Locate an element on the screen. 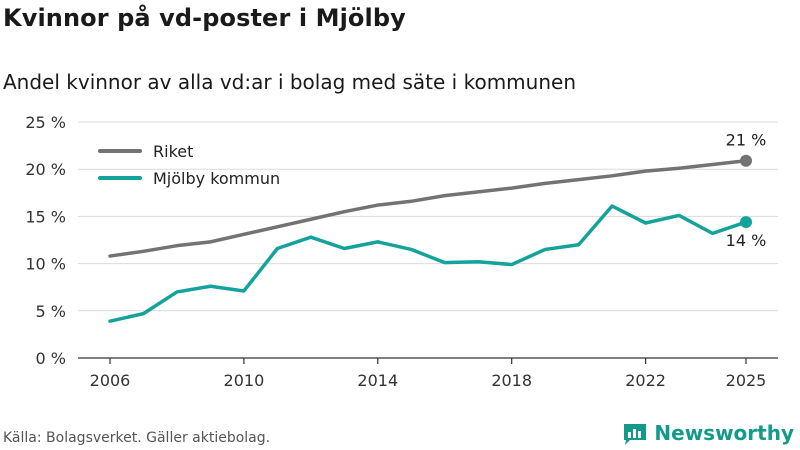 The image size is (800, 450). end-value-label: 14 % is located at coordinates (746, 240).